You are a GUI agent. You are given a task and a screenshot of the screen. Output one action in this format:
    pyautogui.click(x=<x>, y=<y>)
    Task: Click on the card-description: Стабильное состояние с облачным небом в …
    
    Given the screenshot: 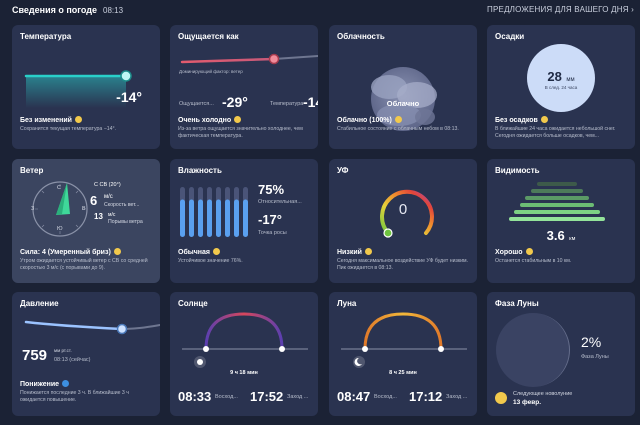 What is the action you would take?
    pyautogui.click(x=398, y=129)
    